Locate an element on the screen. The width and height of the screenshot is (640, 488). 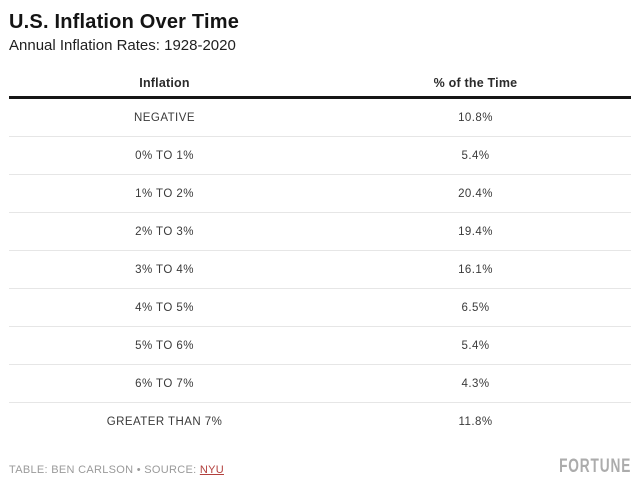
percent-of-time-cell: 16.1% is located at coordinates (475, 269).